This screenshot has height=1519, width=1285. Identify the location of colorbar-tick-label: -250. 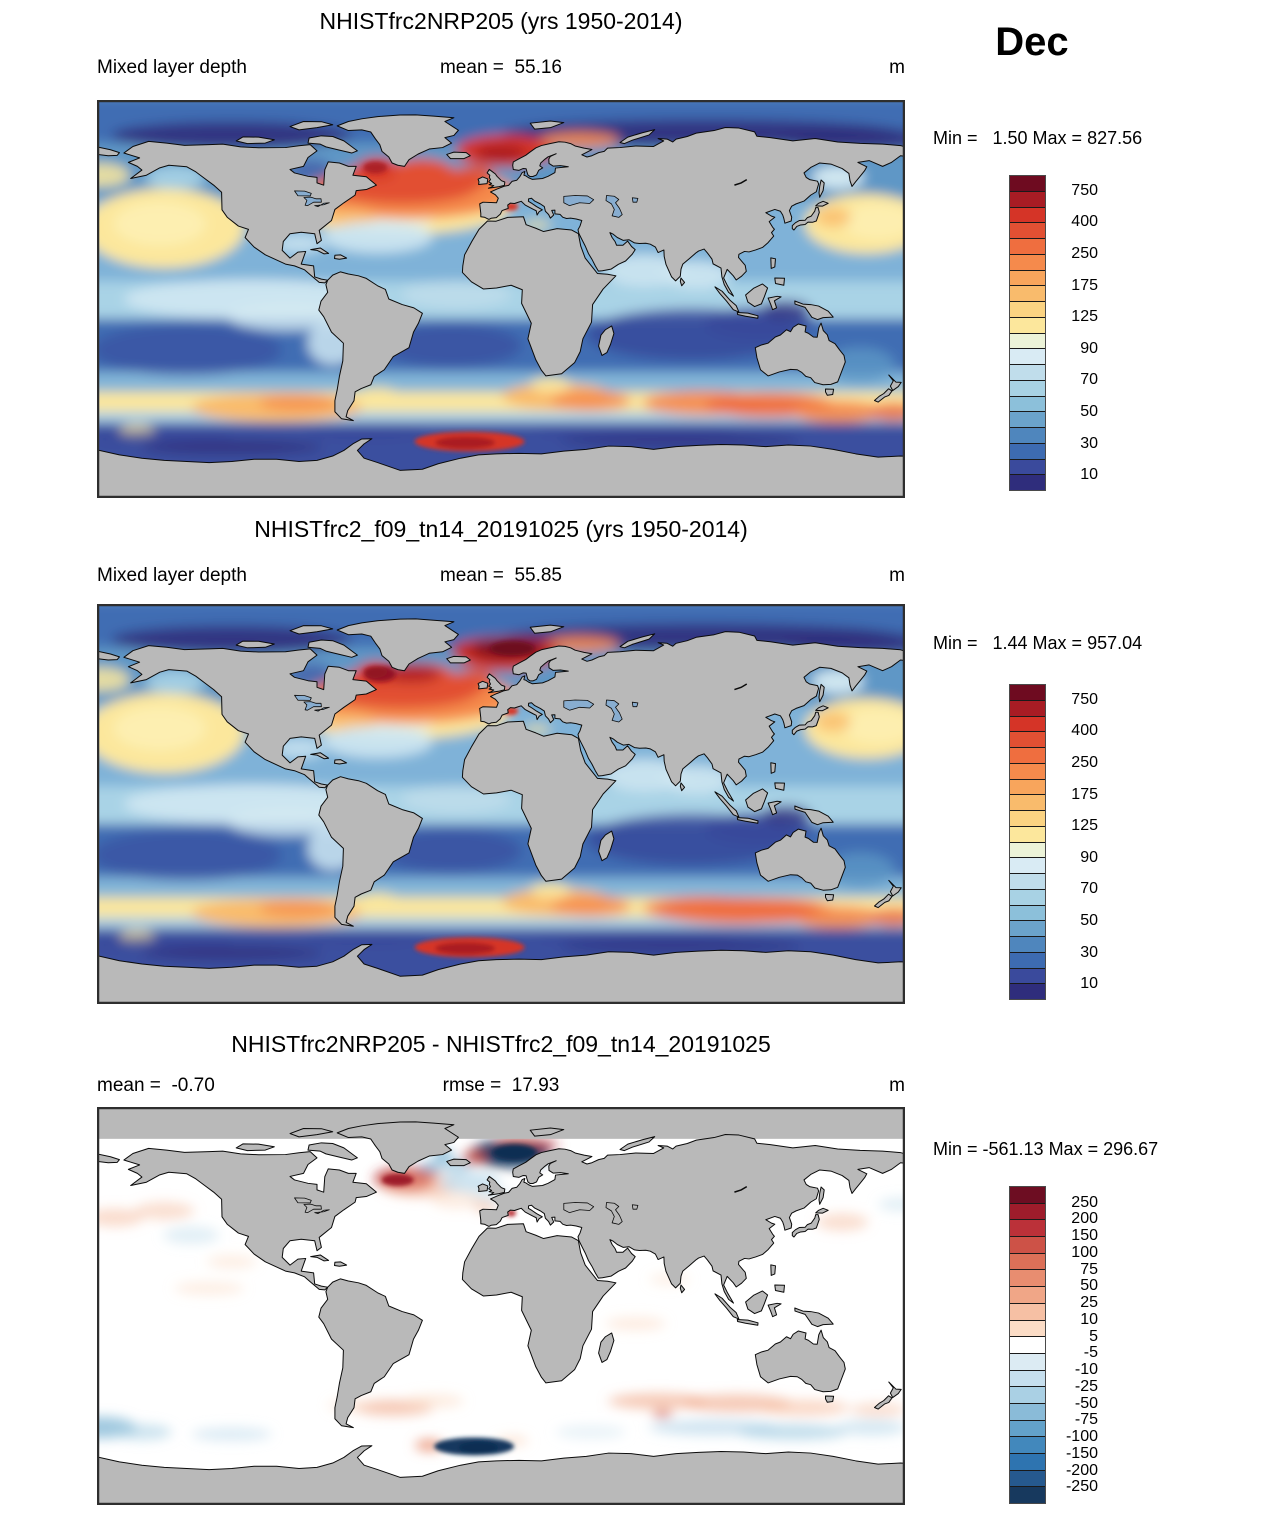
(1081, 1487).